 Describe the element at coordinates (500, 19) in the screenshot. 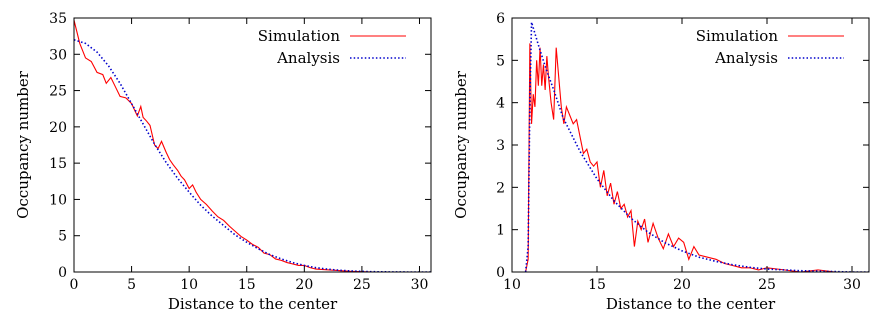

I see `y-tick-label: 6` at that location.